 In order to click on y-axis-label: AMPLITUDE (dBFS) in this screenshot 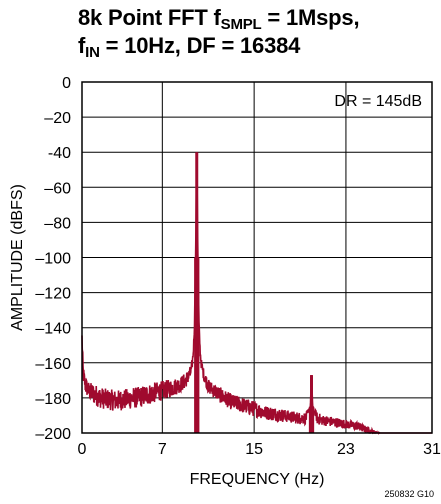, I will do `click(17, 257)`.